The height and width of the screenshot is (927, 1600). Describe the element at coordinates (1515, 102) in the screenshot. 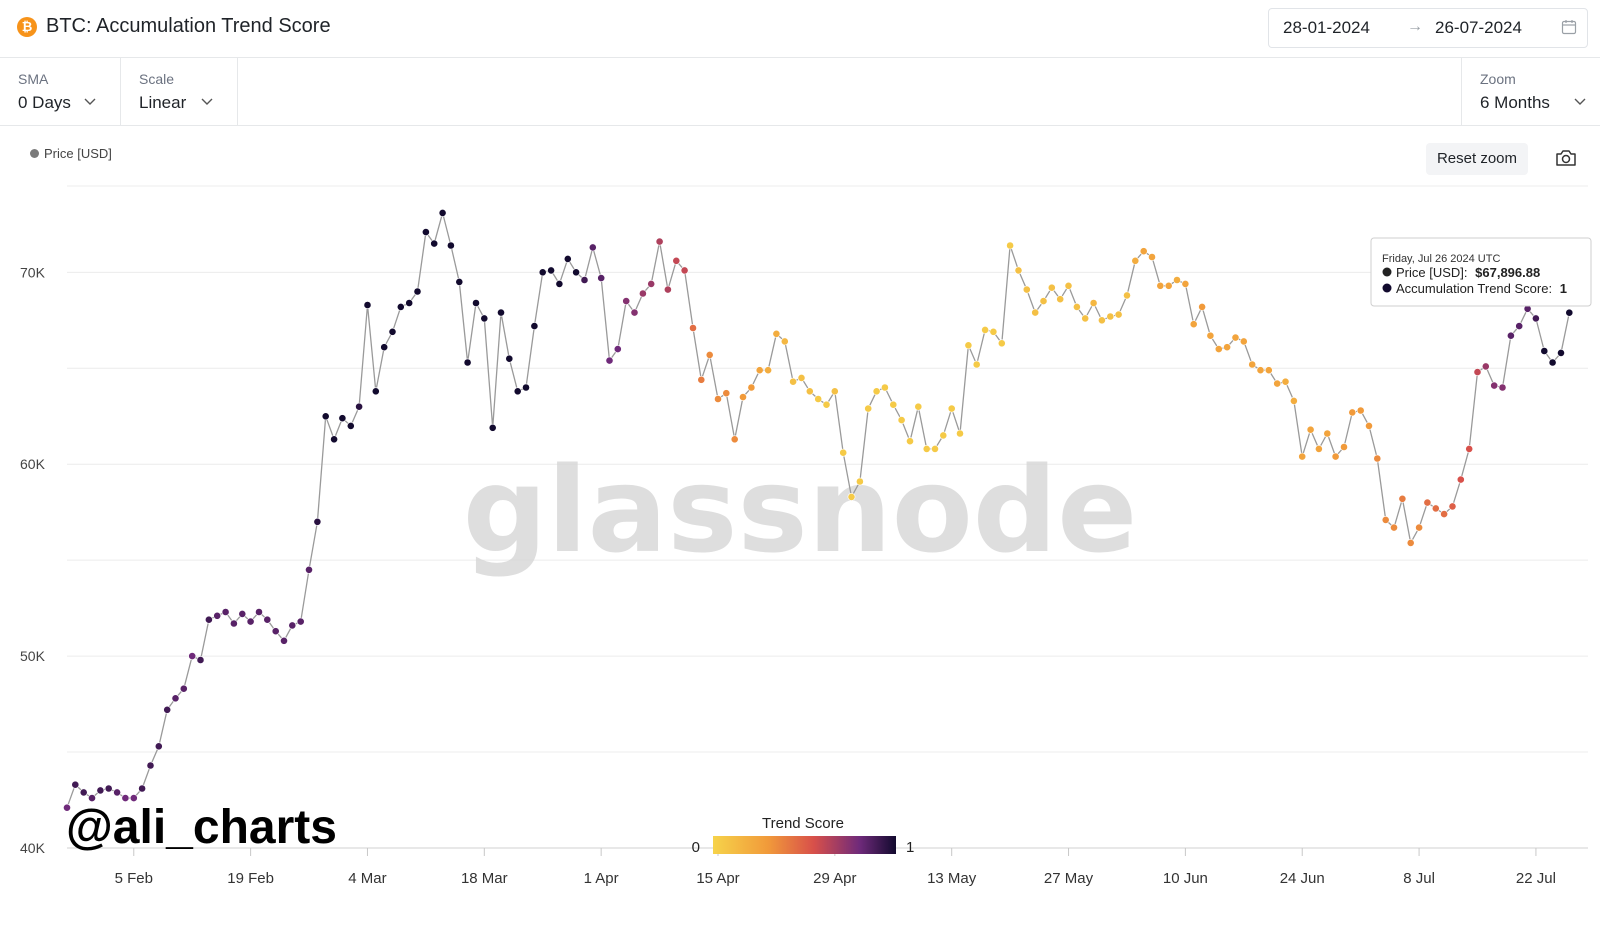

I see `zoom-value: 6 Months` at that location.